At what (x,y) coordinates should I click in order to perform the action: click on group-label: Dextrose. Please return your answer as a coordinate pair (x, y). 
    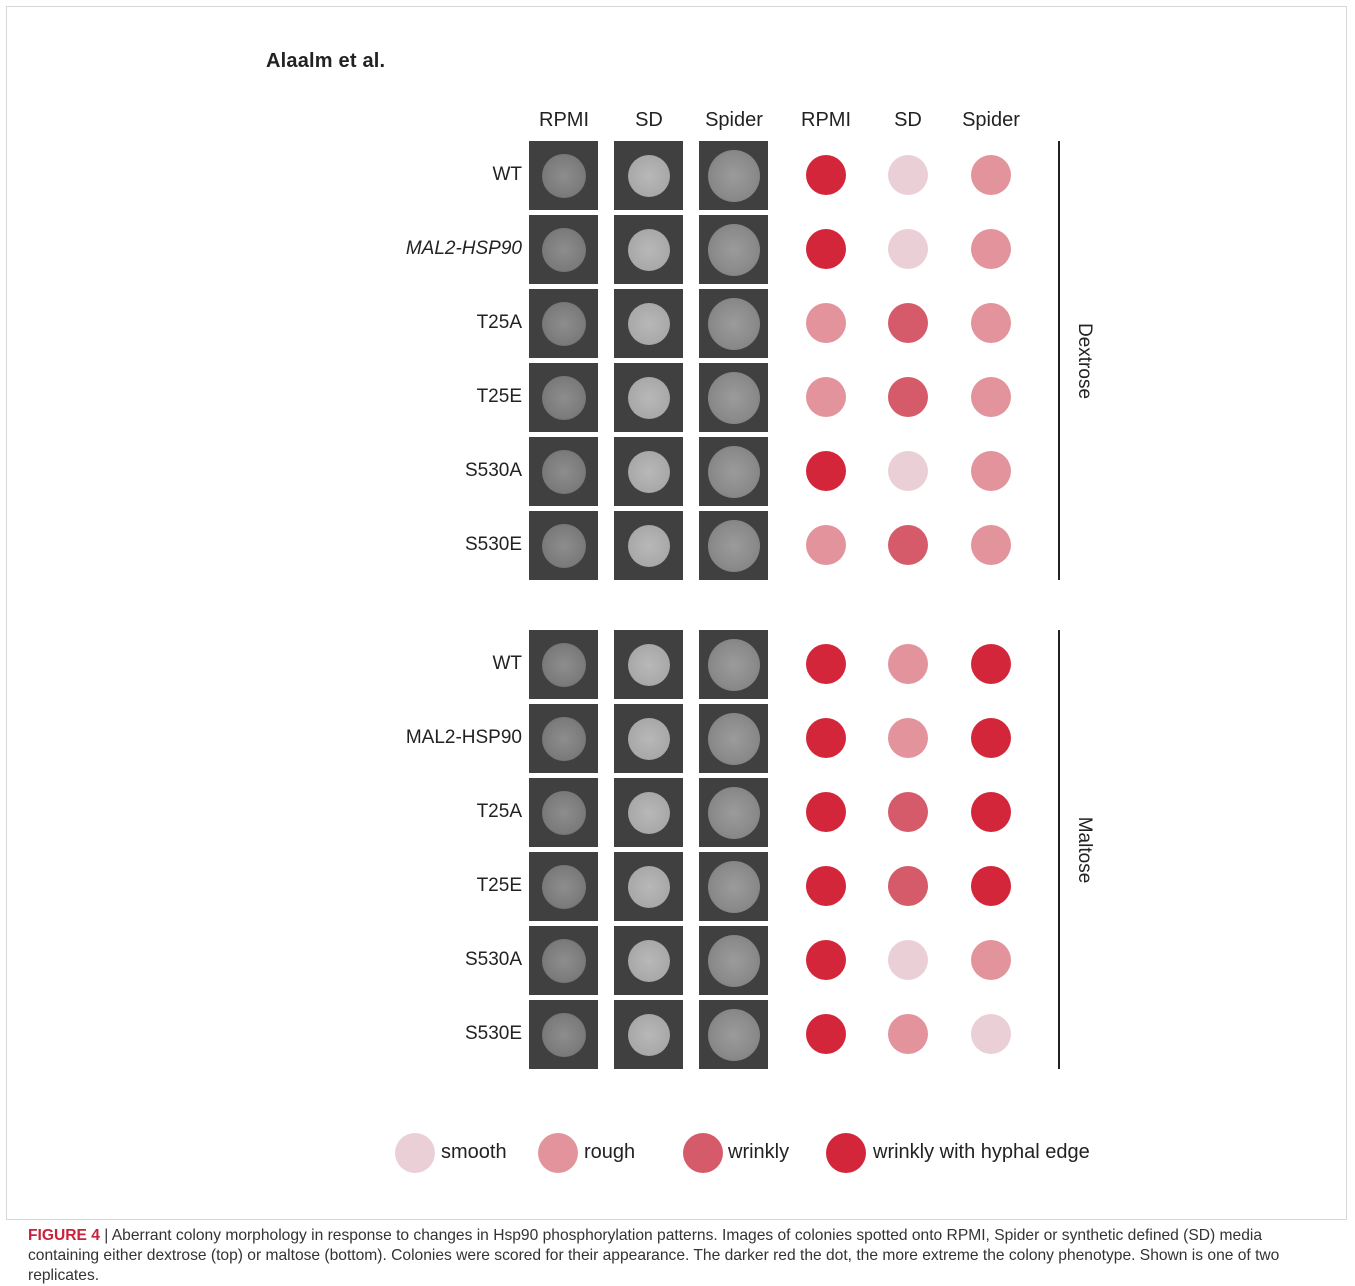
    Looking at the image, I should click on (1084, 360).